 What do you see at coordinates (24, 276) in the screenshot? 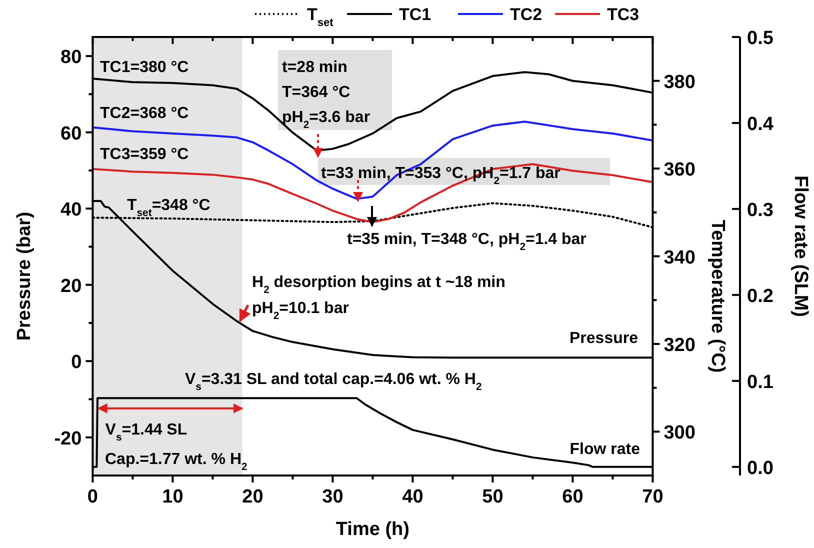
I see `y-axis-title: Pressure (bar)` at bounding box center [24, 276].